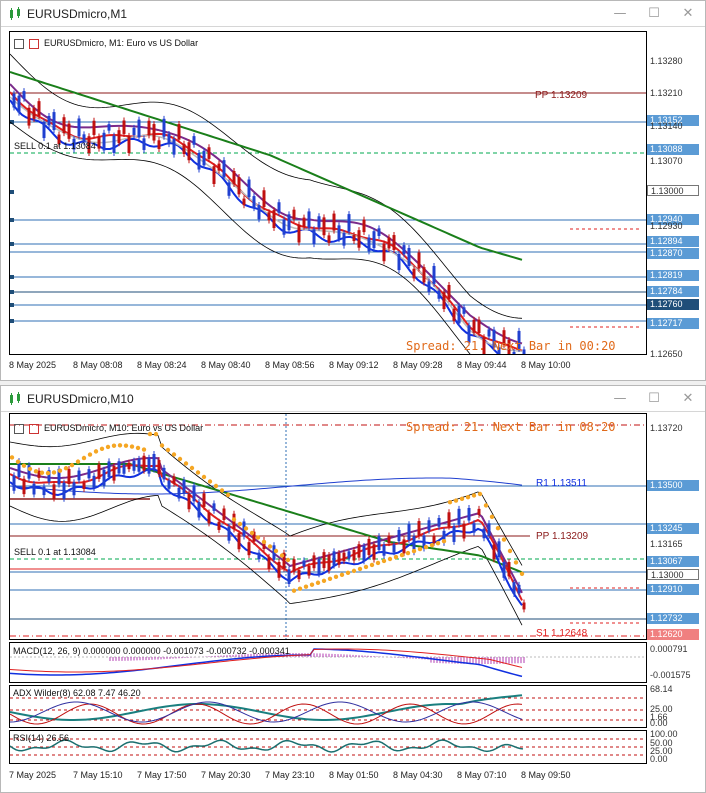  What do you see at coordinates (673, 618) in the screenshot?
I see `price-tick: 1.12732` at bounding box center [673, 618].